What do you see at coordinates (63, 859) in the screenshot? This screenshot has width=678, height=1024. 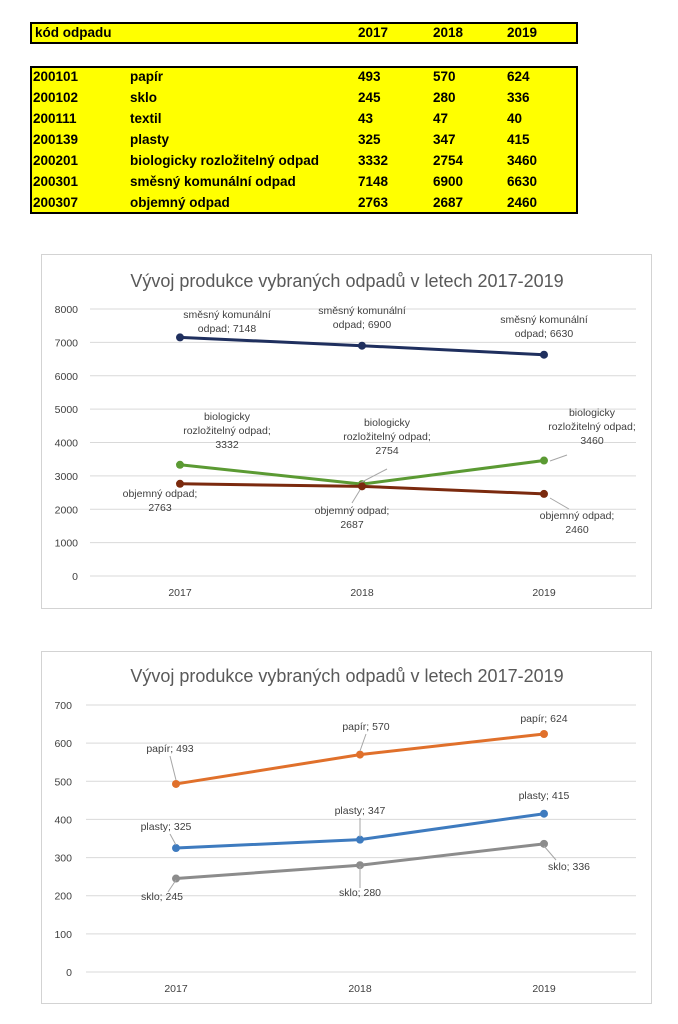 I see `y-tick-label: 300` at bounding box center [63, 859].